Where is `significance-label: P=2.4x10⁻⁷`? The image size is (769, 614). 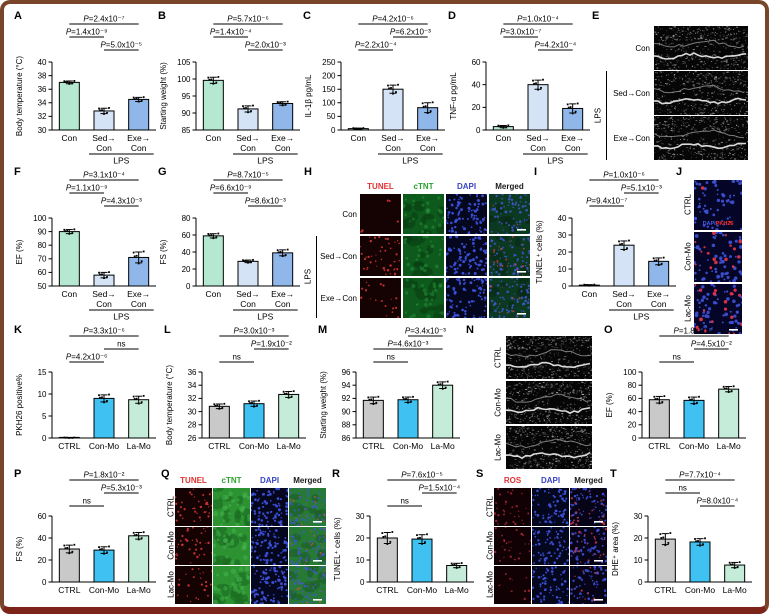
significance-label: P=2.4x10⁻⁷ is located at coordinates (103, 19).